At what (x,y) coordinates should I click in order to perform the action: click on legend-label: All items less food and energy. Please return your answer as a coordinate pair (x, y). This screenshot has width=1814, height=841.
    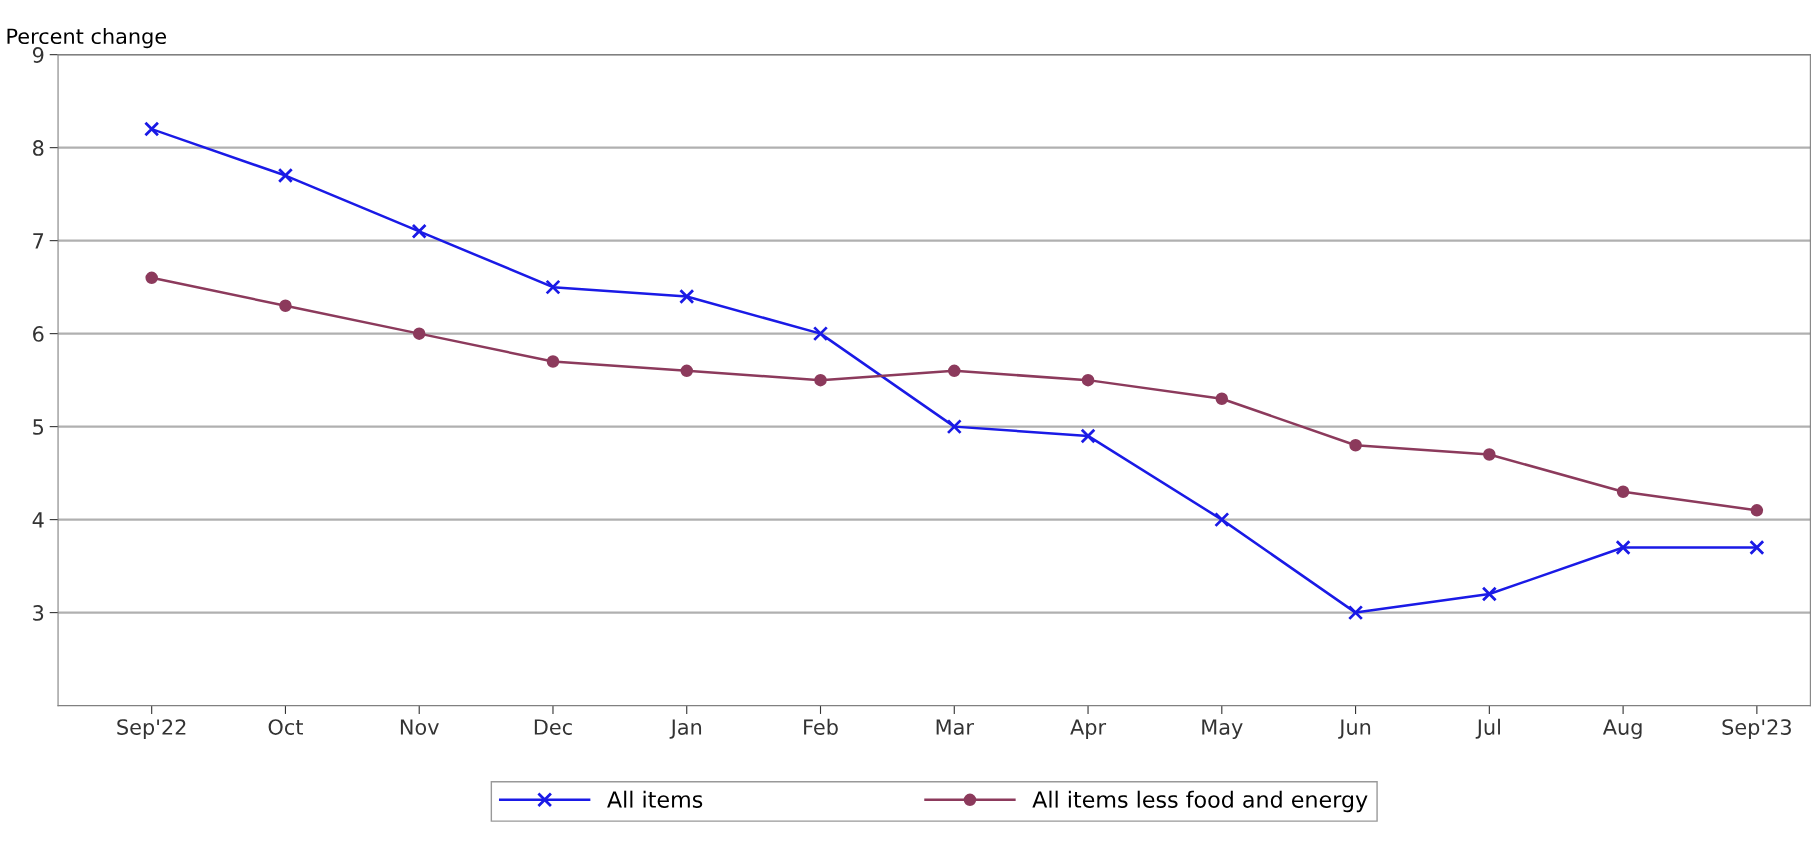
    Looking at the image, I should click on (1200, 801).